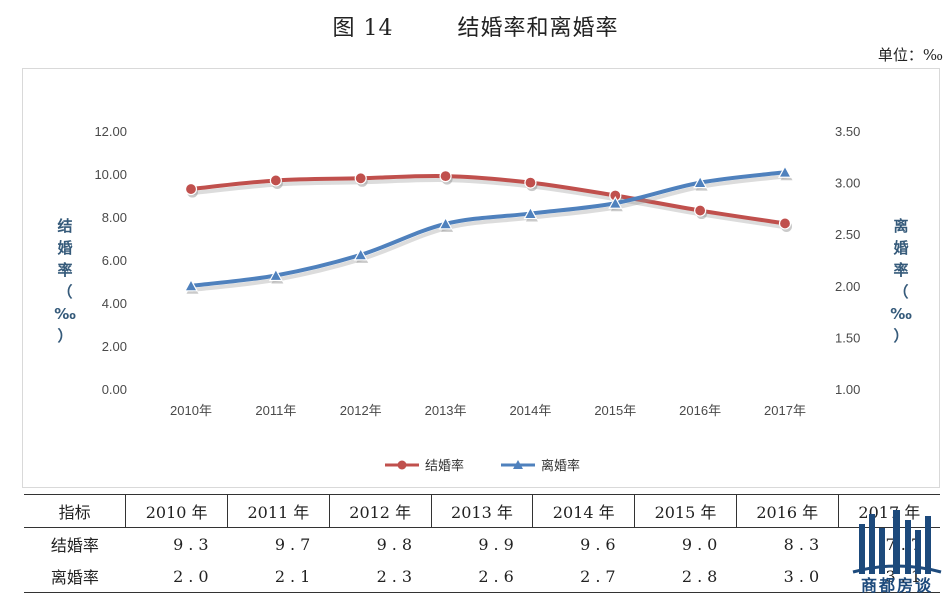 The width and height of the screenshot is (951, 604). I want to click on x-axis-tick-label: 2015年, so click(615, 410).